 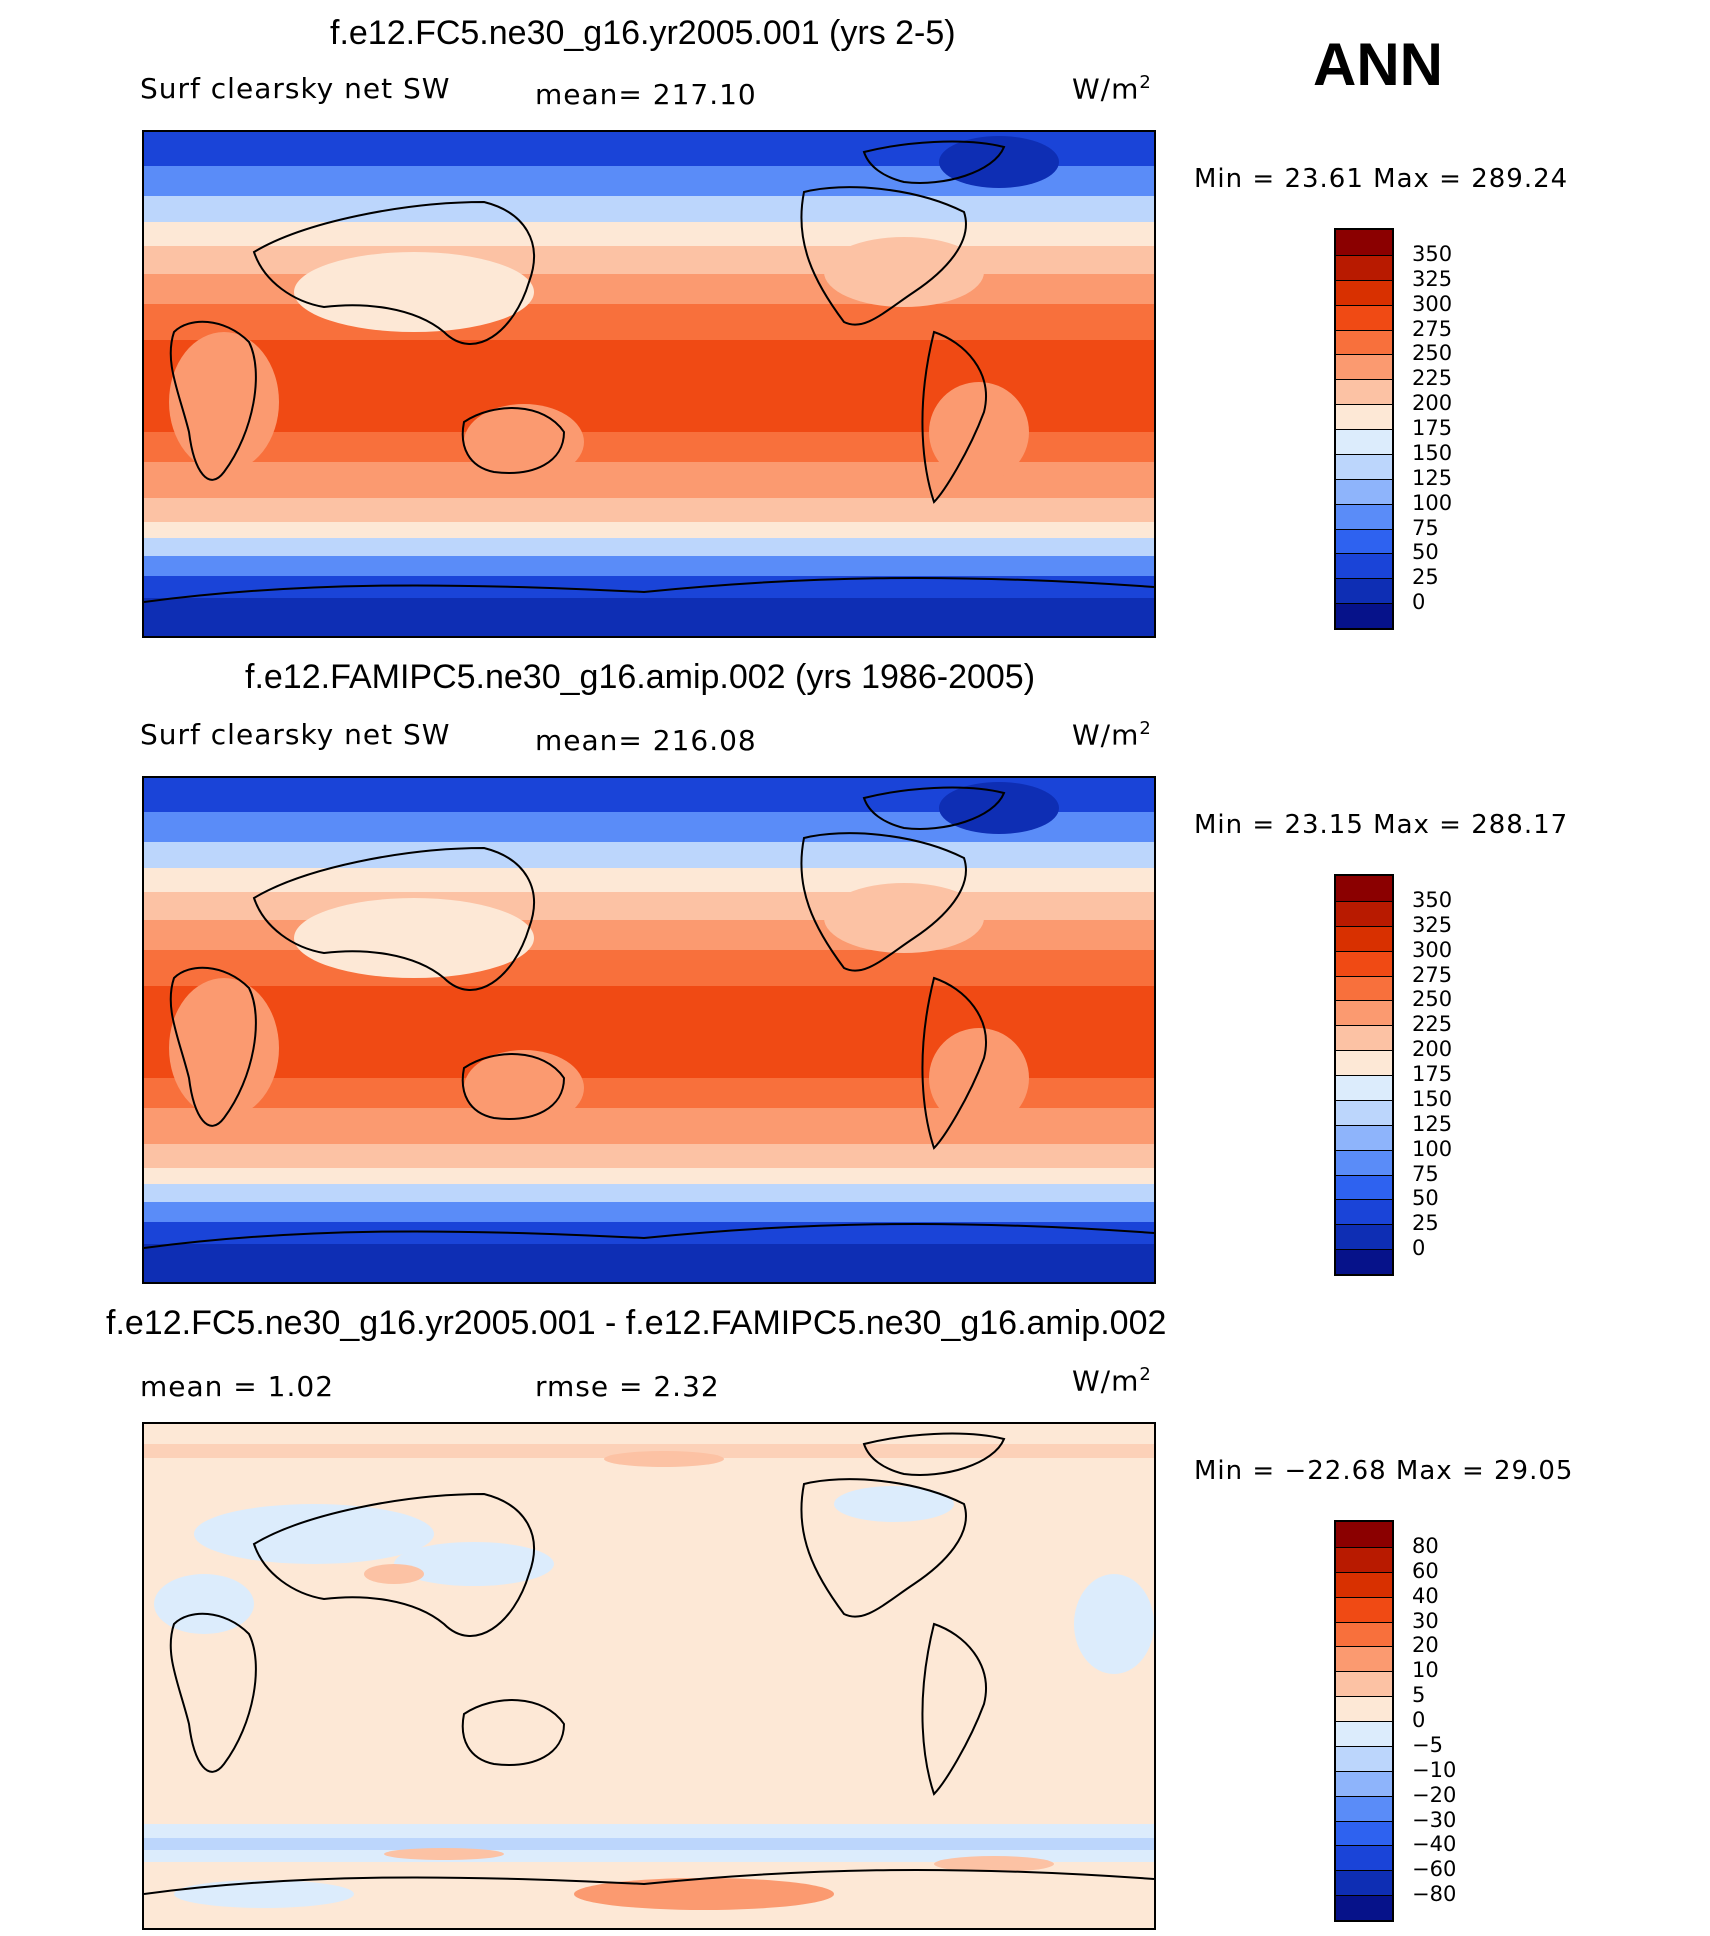 What do you see at coordinates (1419, 1248) in the screenshot?
I see `panel2-colorbar-tick-label: 0` at bounding box center [1419, 1248].